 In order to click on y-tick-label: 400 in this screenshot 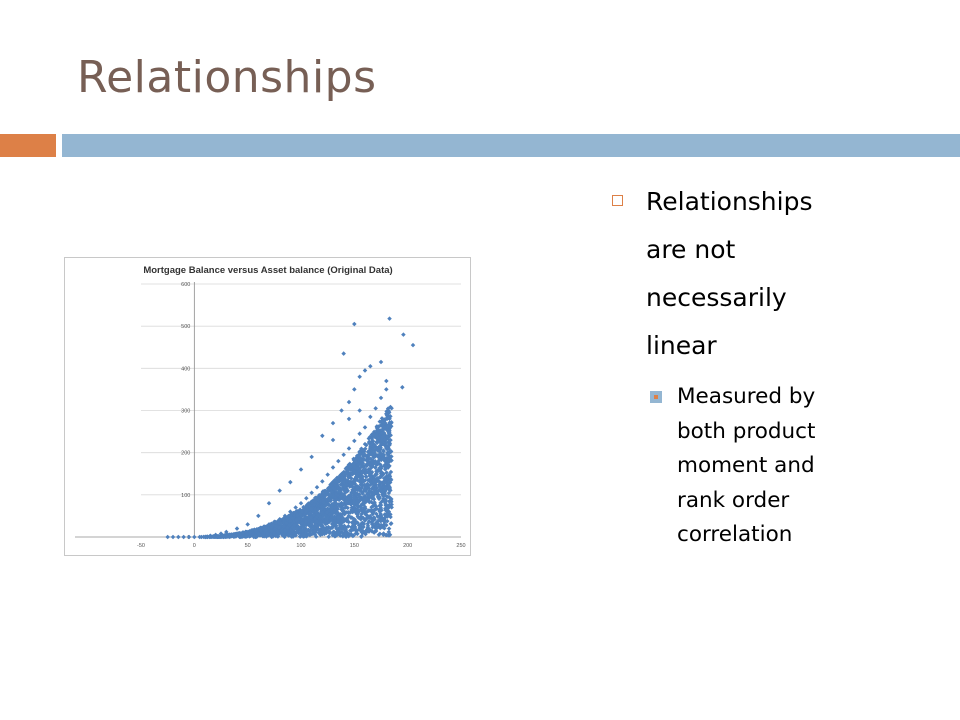, I will do `click(185, 369)`.